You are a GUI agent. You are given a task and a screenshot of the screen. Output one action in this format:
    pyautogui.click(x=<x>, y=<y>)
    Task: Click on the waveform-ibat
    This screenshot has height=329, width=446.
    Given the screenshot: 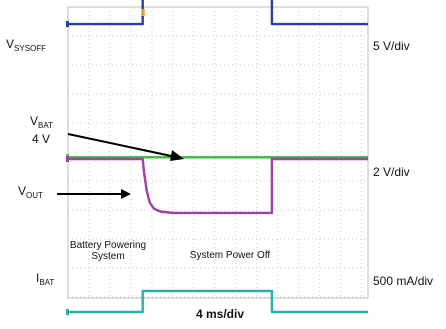 What is the action you would take?
    pyautogui.click(x=218, y=301)
    